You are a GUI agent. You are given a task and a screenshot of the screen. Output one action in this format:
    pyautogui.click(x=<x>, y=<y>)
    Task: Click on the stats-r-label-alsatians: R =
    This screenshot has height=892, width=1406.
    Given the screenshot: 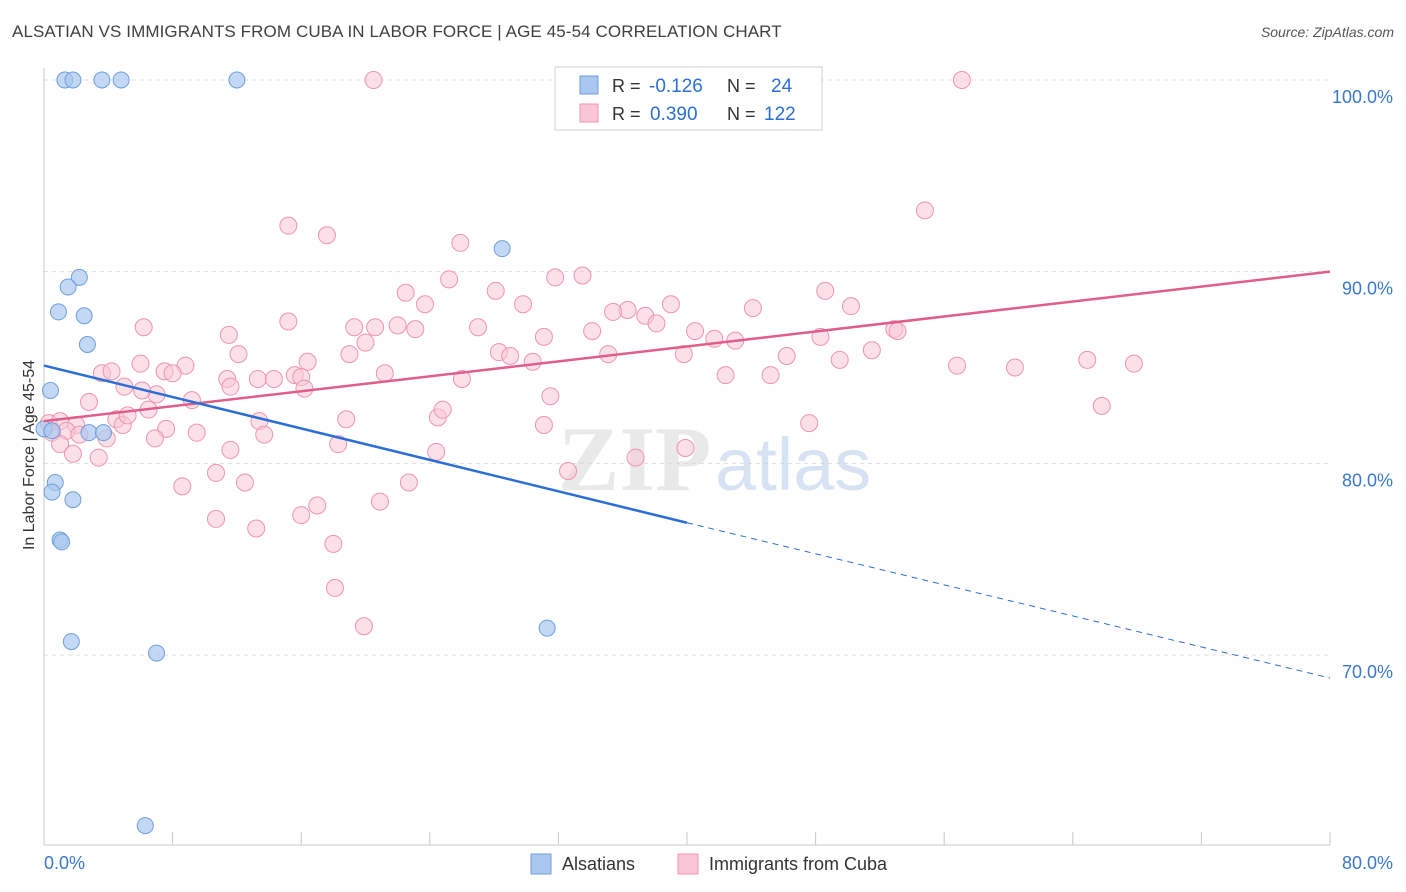 What is the action you would take?
    pyautogui.click(x=626, y=86)
    